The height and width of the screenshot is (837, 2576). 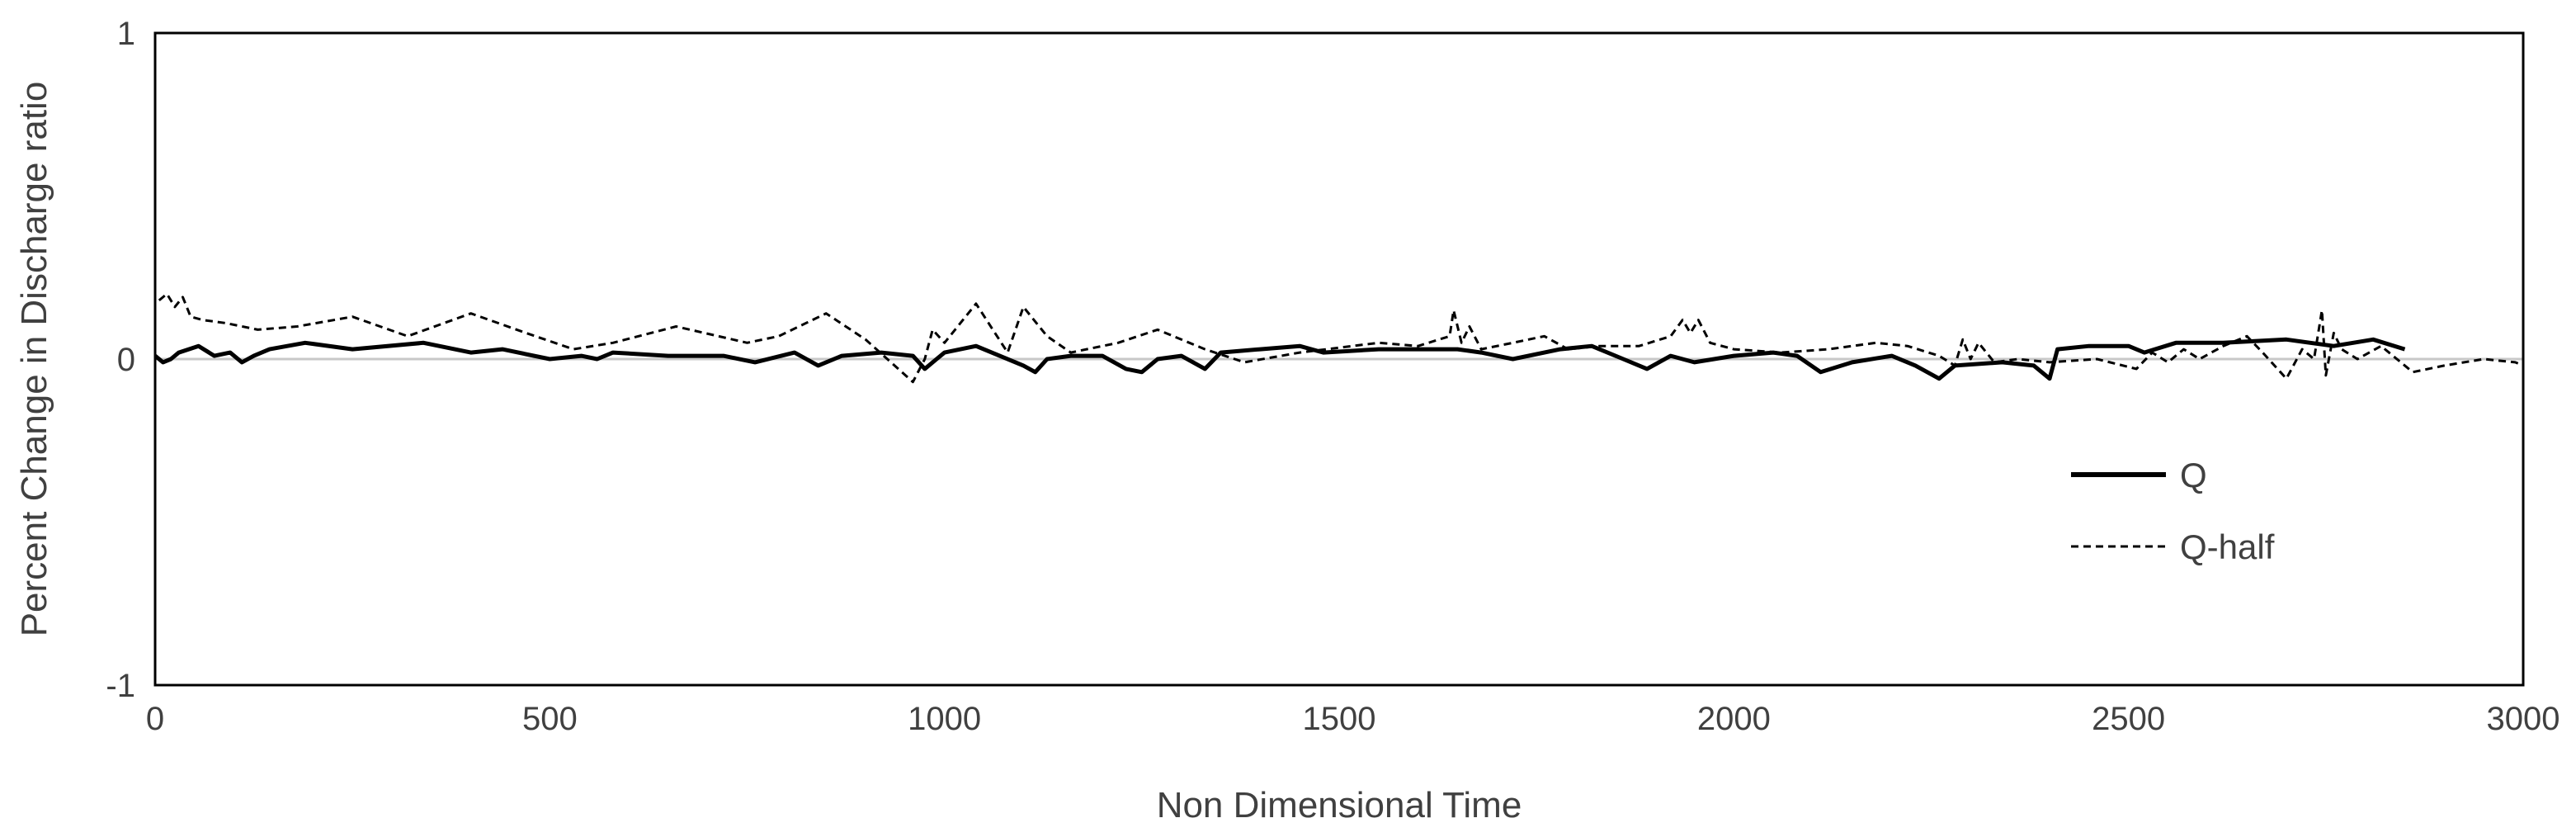 I want to click on y-axis-title: Percent Change in Discharge ratio, so click(x=34, y=359).